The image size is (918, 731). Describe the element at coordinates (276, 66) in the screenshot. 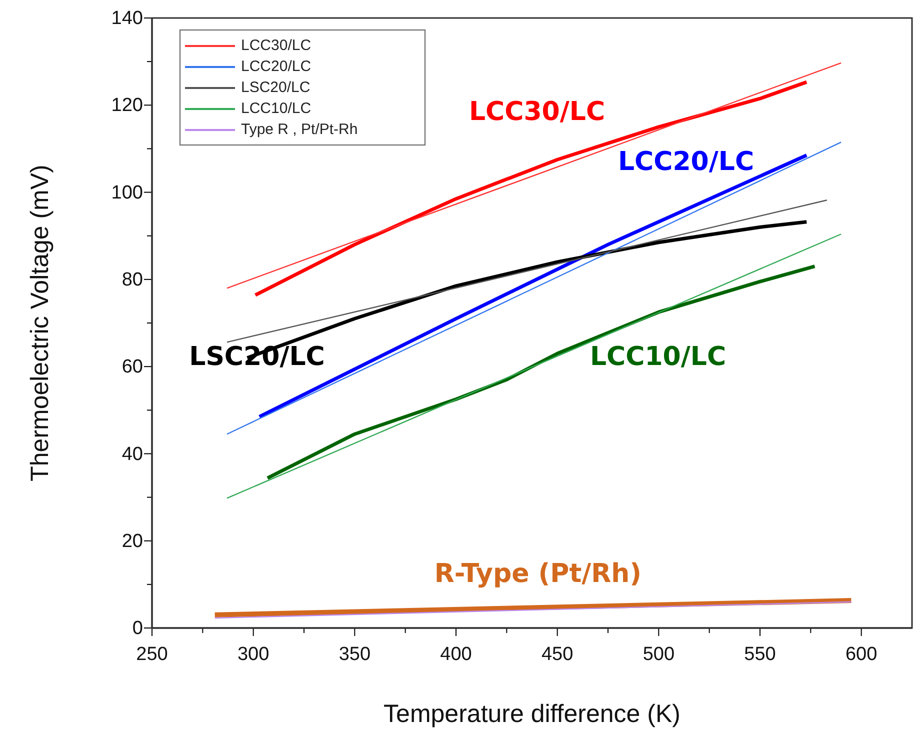

I see `legend-label: LCC20/LC` at that location.